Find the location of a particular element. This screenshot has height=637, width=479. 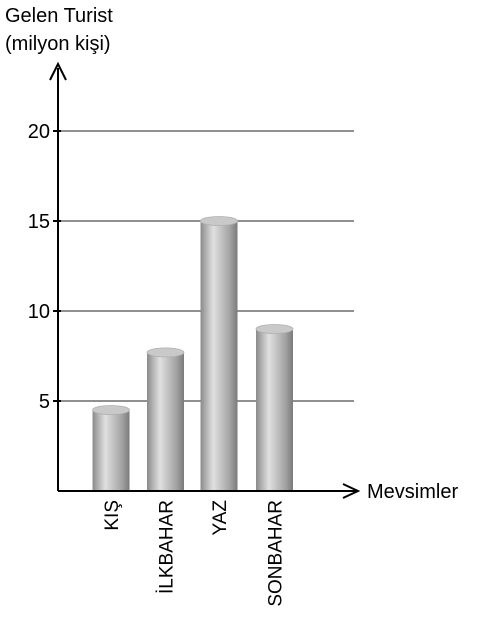

bar-sonbahar is located at coordinates (274, 407).